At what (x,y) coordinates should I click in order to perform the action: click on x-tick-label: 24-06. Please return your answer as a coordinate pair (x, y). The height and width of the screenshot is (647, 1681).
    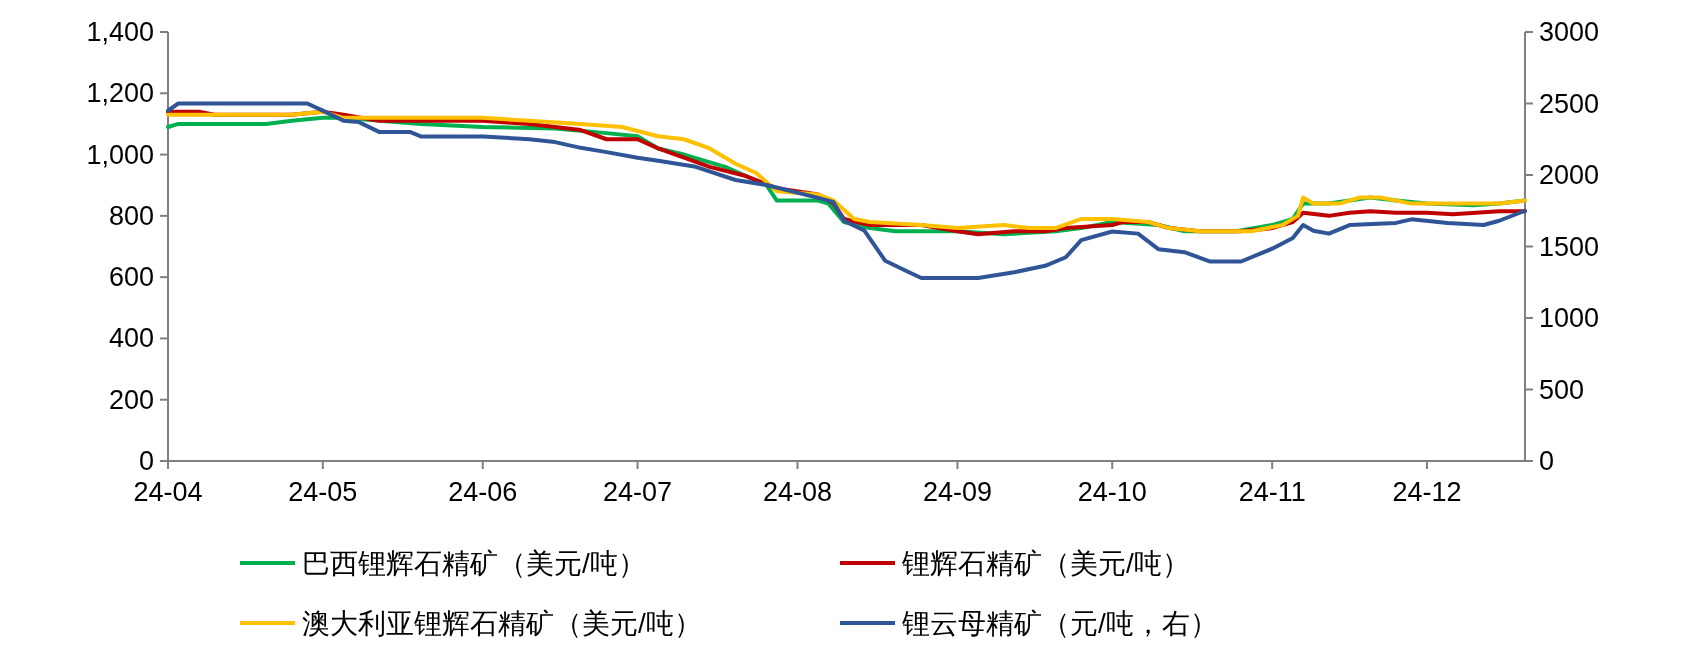
    Looking at the image, I should click on (483, 492).